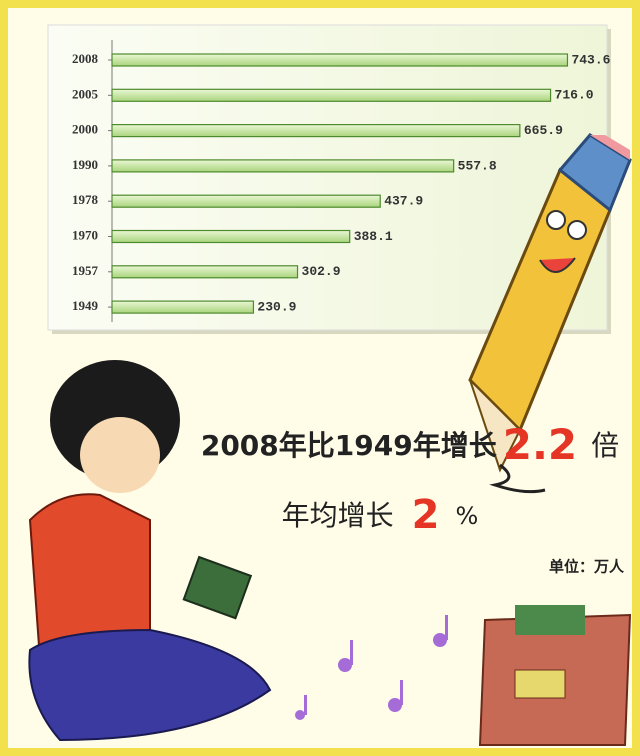 Image resolution: width=640 pixels, height=756 pixels. I want to click on value-label: 557.8, so click(477, 165).